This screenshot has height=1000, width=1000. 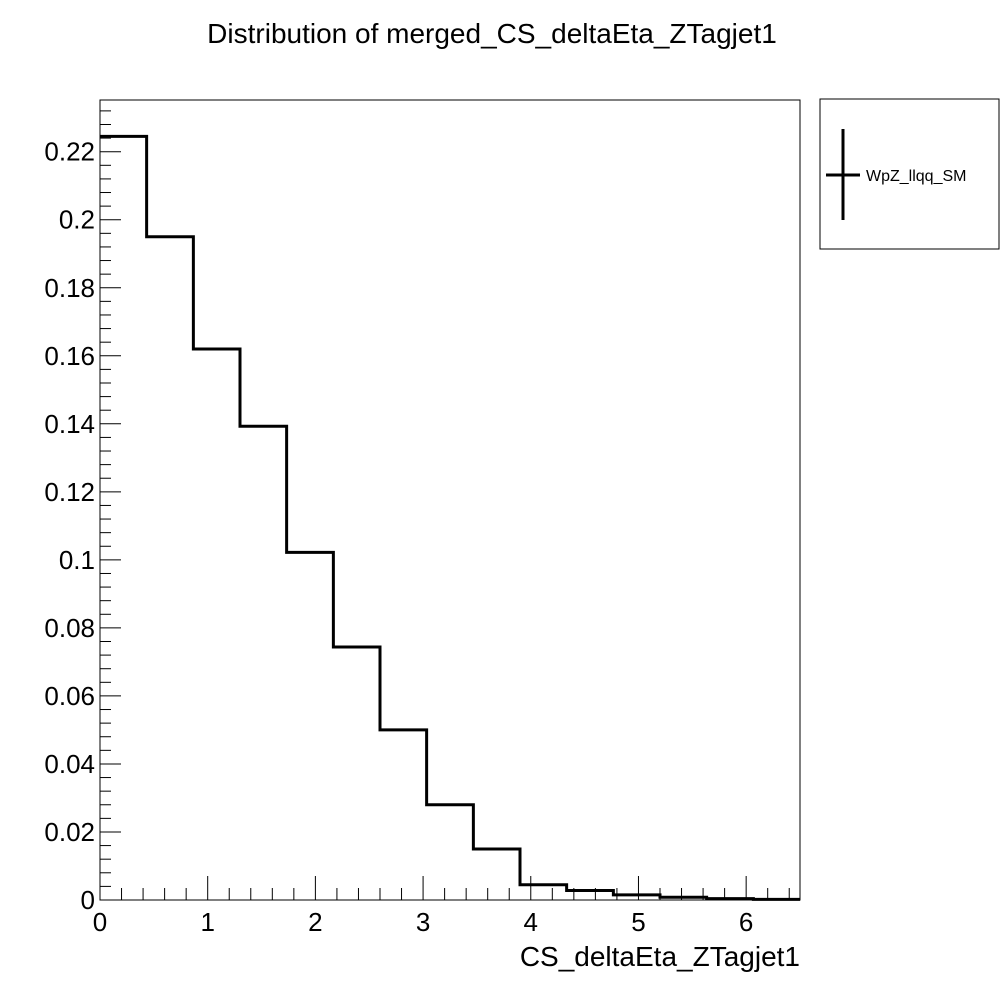 What do you see at coordinates (69, 424) in the screenshot?
I see `y-tick-label: 0.14` at bounding box center [69, 424].